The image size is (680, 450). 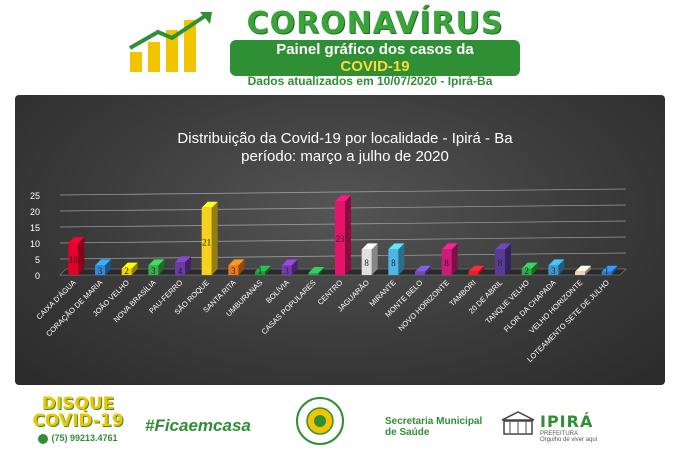 I want to click on phone-text: (75) 99213.4761, so click(x=84, y=438).